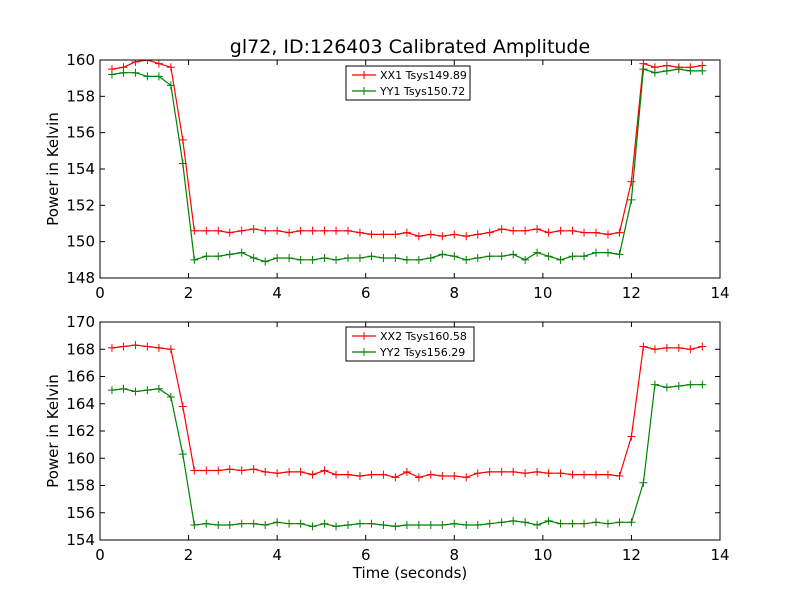 This screenshot has width=800, height=600. Describe the element at coordinates (100, 293) in the screenshot. I see `x-tick-label: 0` at that location.